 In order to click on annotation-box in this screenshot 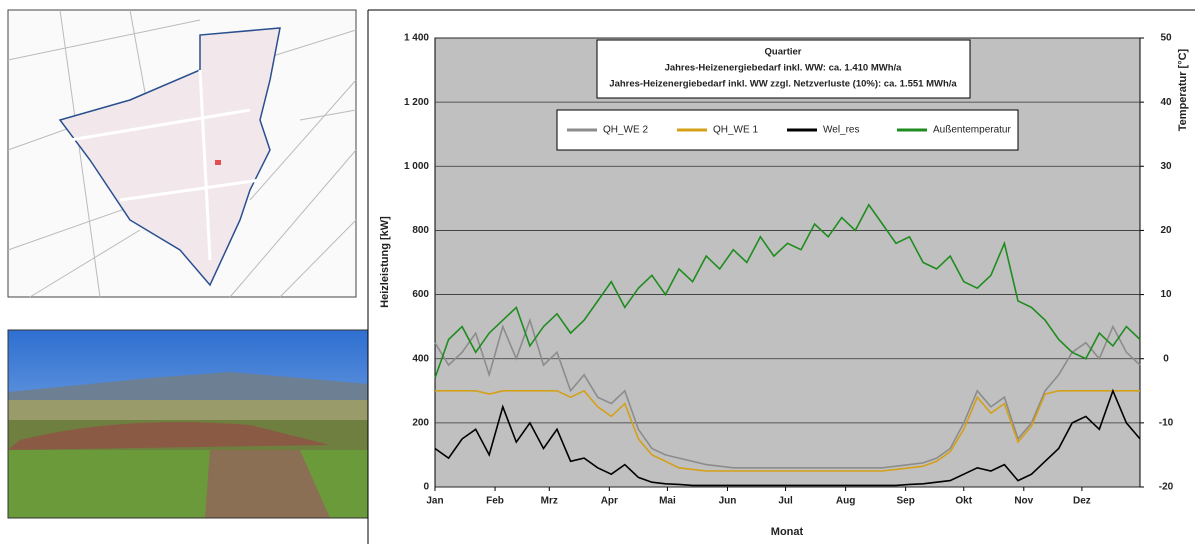, I will do `click(783, 69)`.